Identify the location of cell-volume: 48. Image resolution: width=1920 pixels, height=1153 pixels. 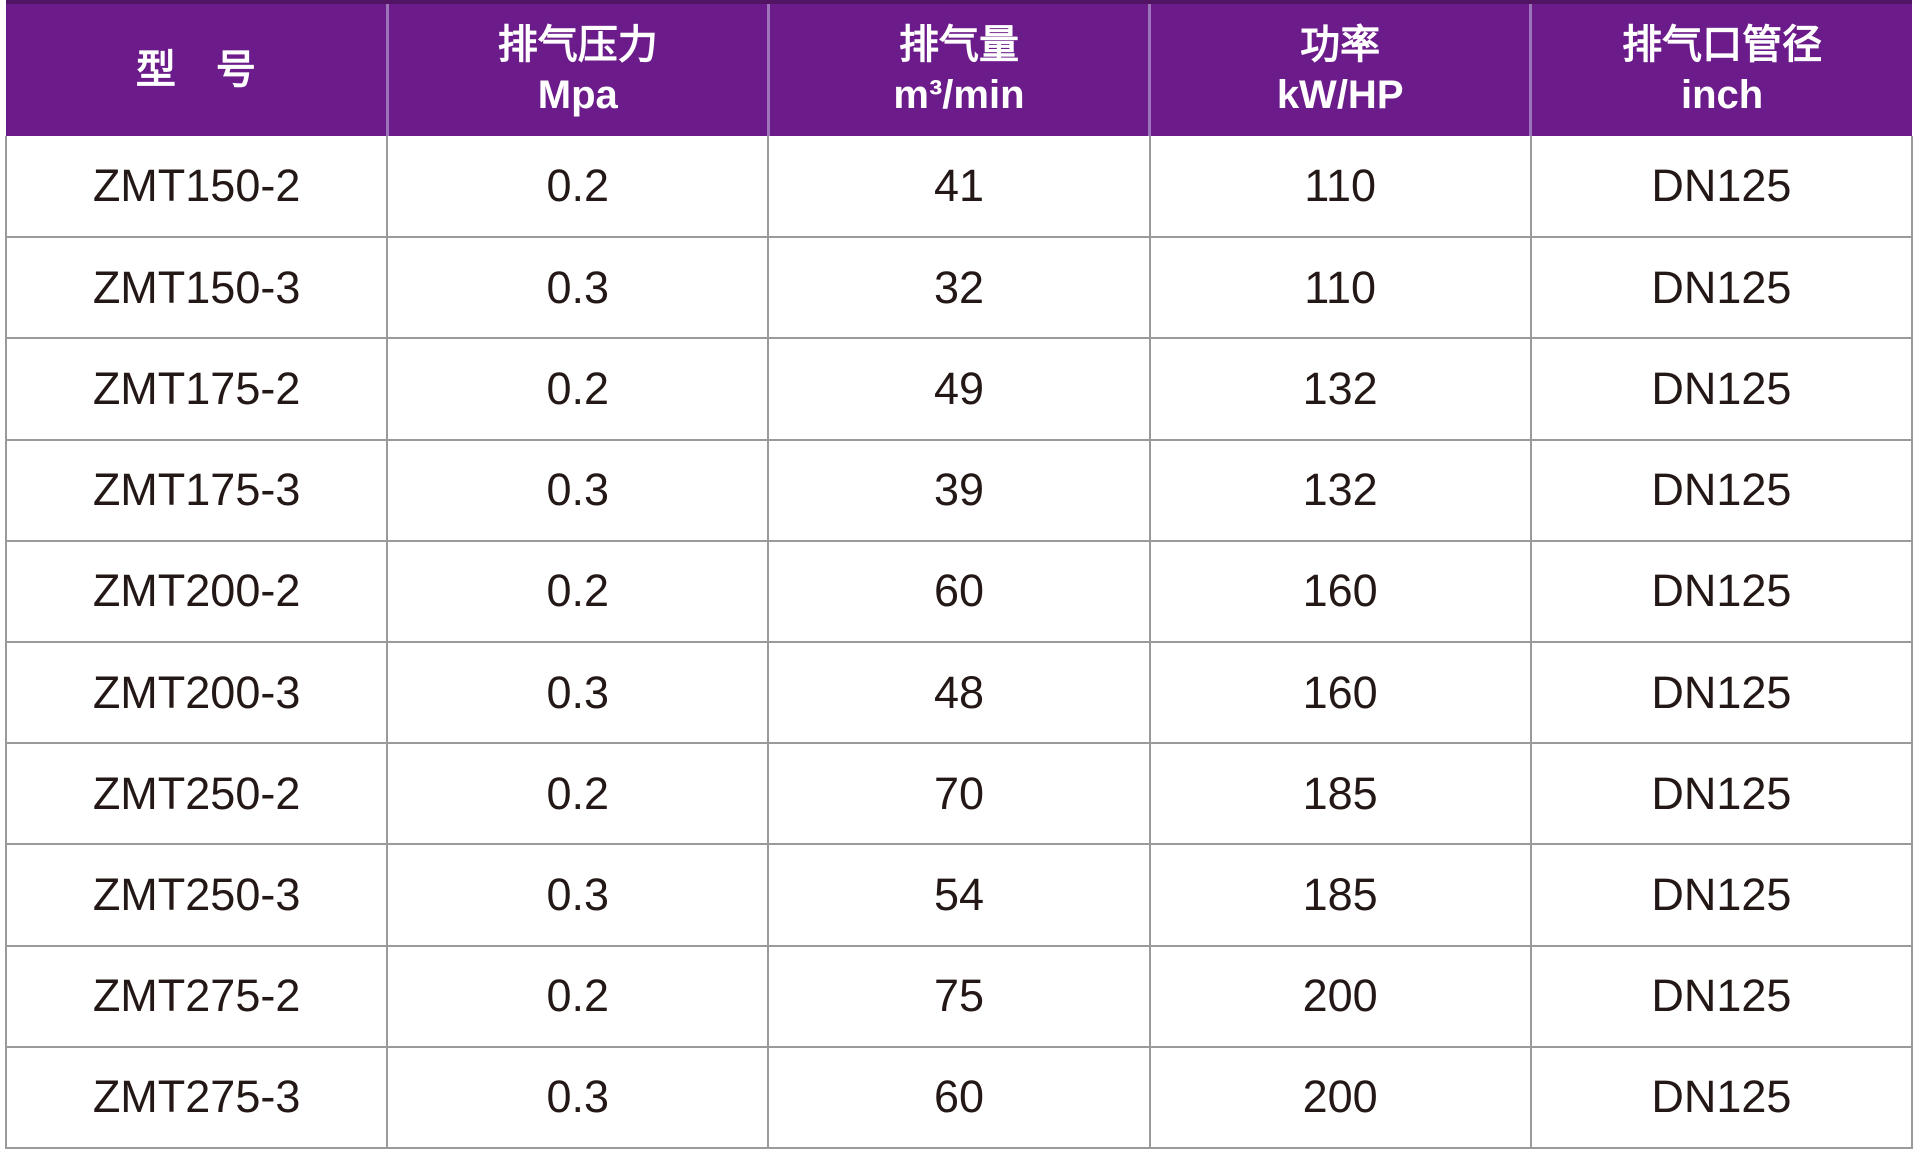
(959, 692).